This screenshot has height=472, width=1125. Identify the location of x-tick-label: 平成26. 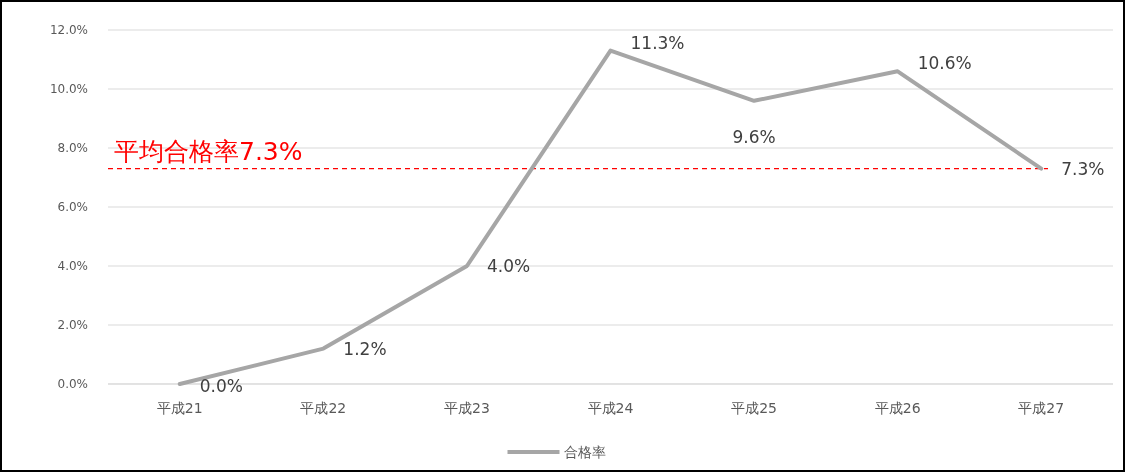
(897, 408).